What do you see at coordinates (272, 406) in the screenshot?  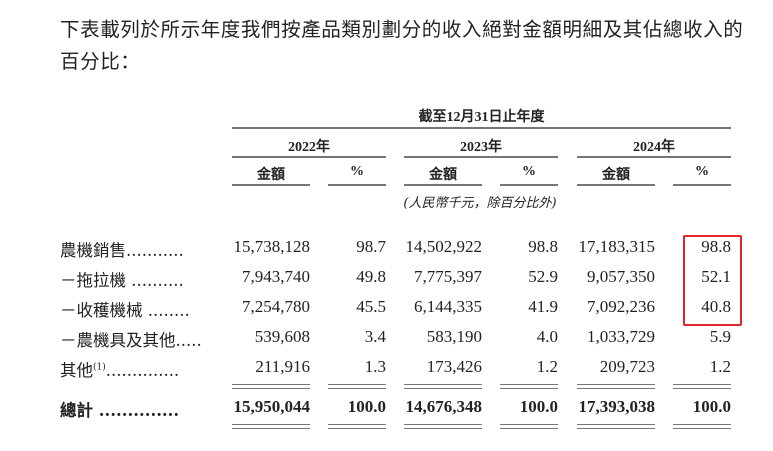 I see `amount-cell: 15,950,044` at bounding box center [272, 406].